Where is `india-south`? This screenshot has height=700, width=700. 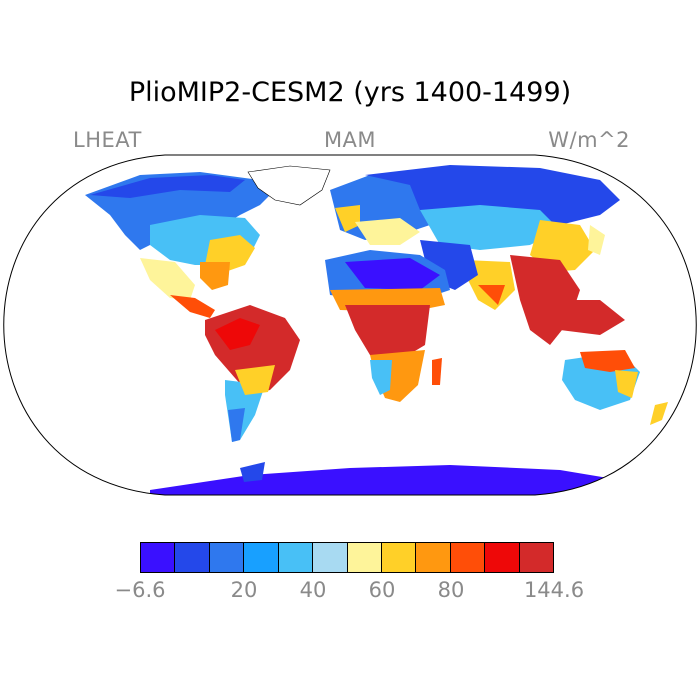 india-south is located at coordinates (491, 295).